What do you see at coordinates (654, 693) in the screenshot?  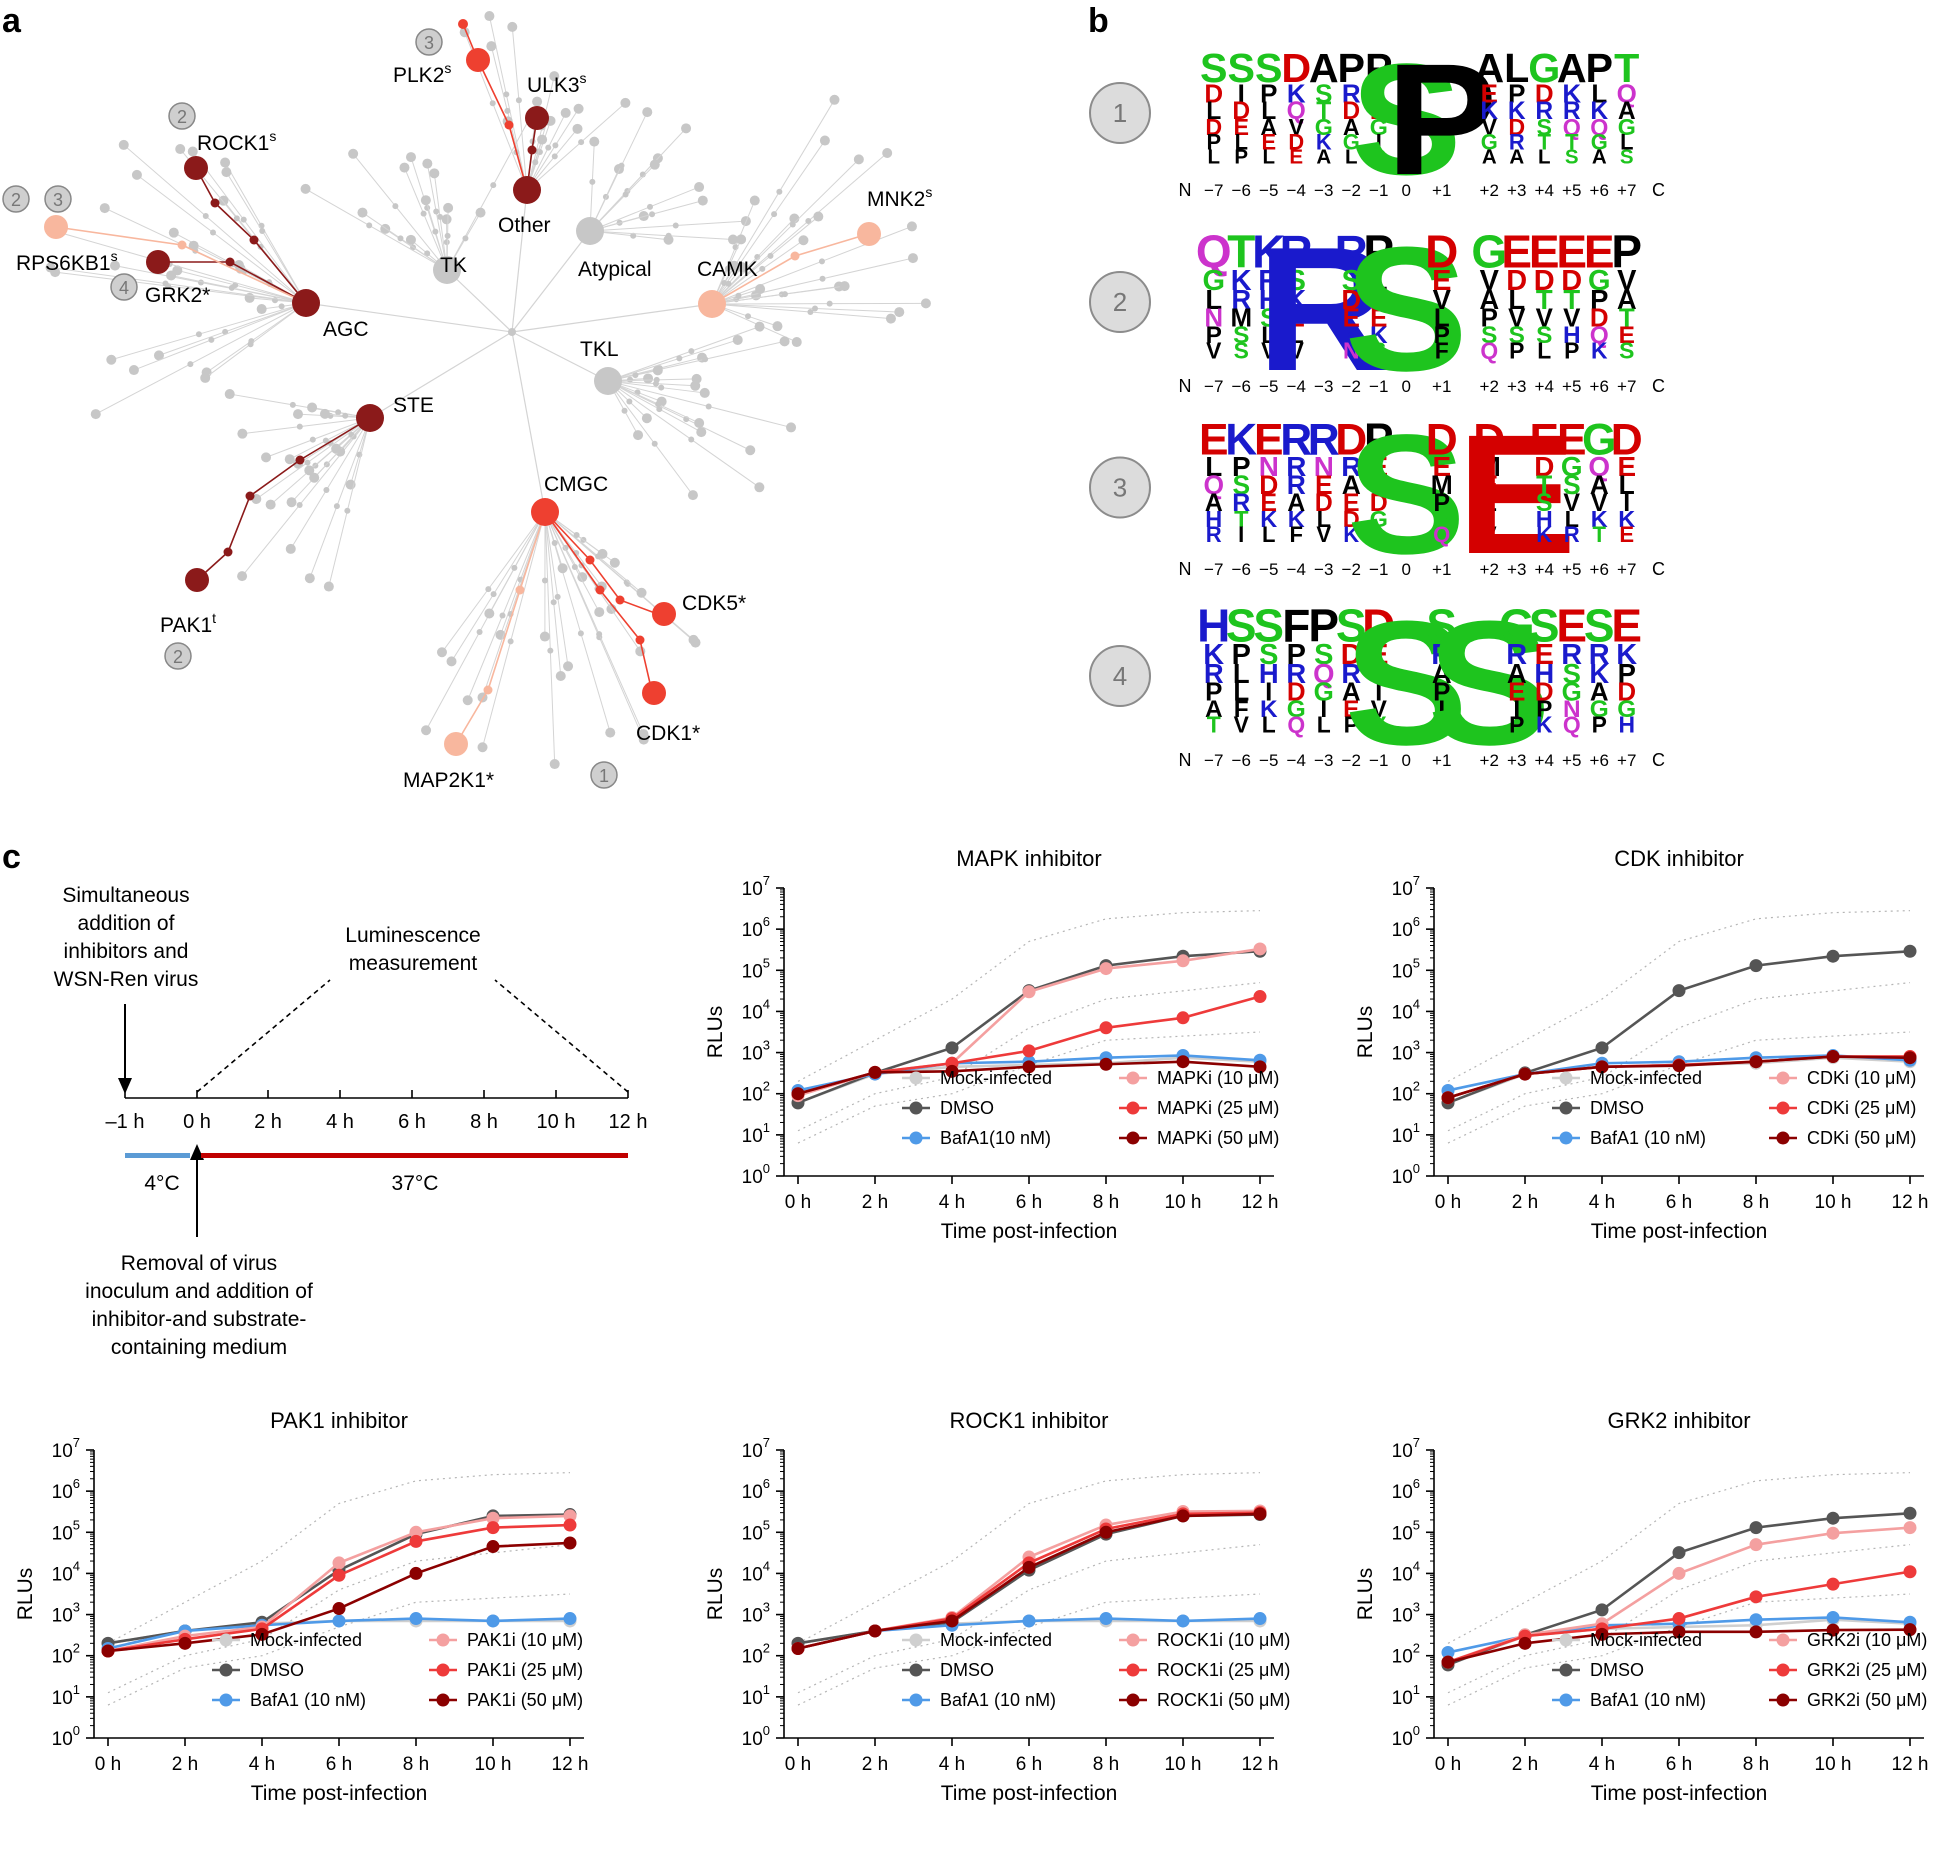 I see `kinase-node-cdk1` at bounding box center [654, 693].